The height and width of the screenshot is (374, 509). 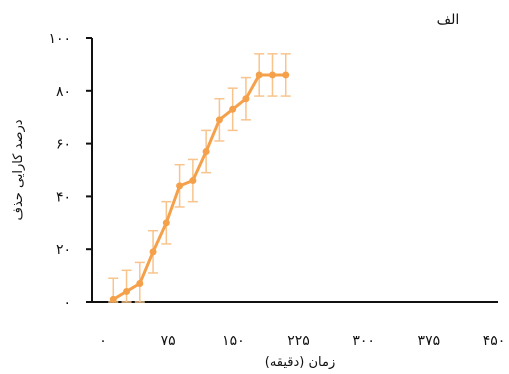 I want to click on y-tick-label: ۶۰, so click(x=63, y=145).